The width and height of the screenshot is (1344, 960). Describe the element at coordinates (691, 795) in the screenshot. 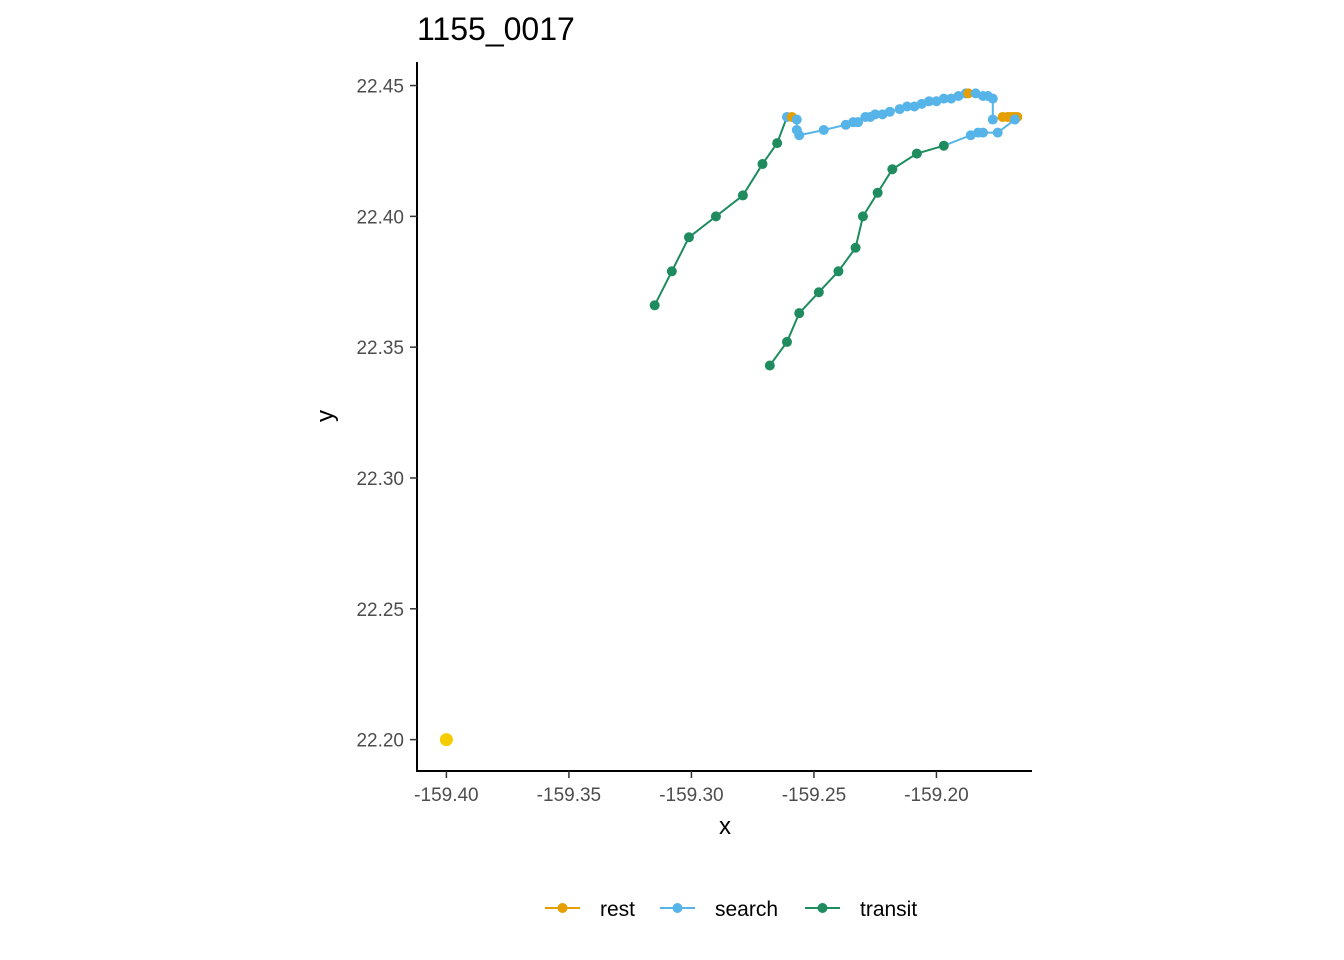

I see `x-tick-label: -159.30` at that location.